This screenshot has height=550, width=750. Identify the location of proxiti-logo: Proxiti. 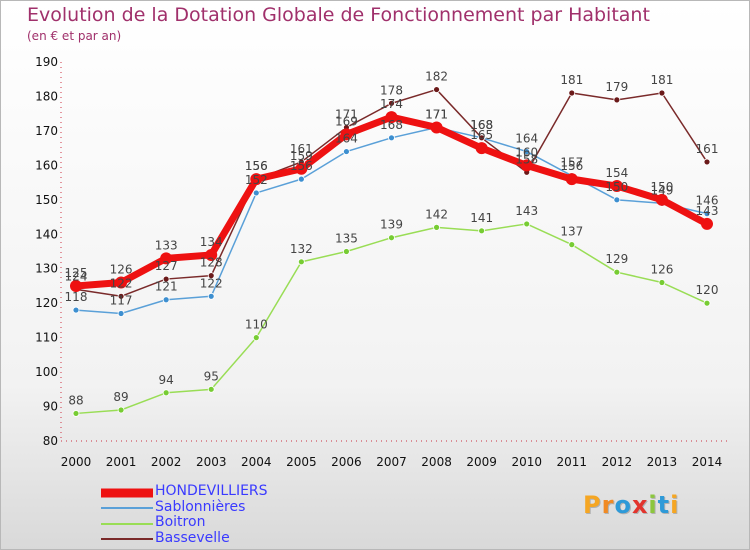
(631, 505).